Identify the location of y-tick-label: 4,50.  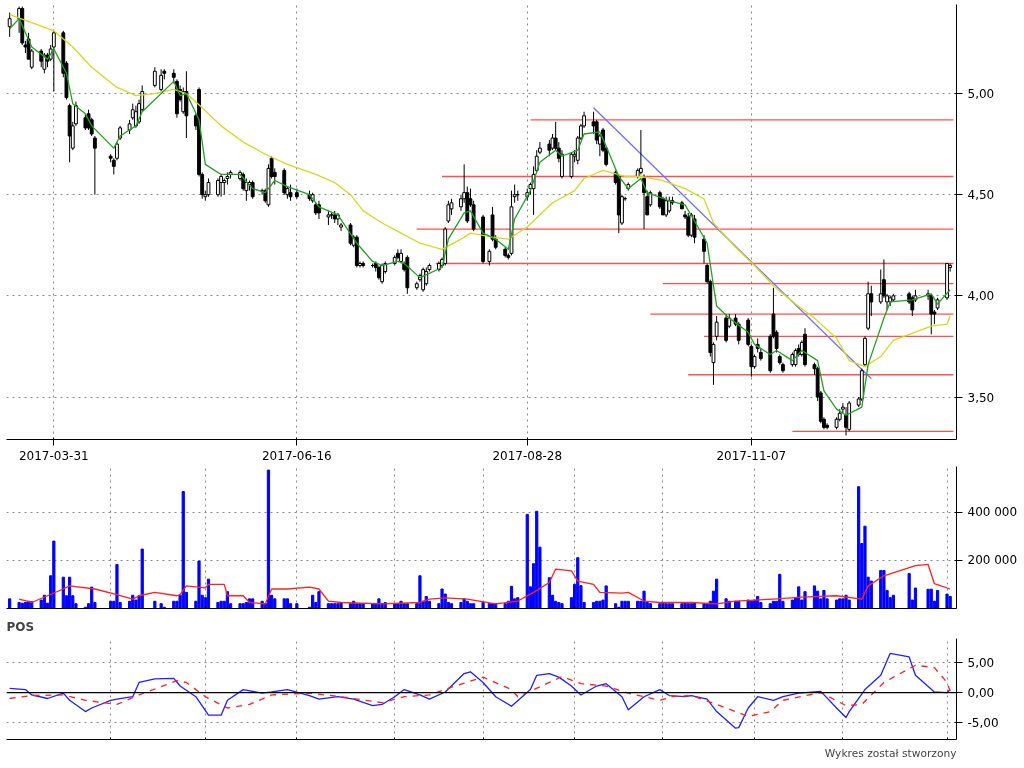
(981, 195).